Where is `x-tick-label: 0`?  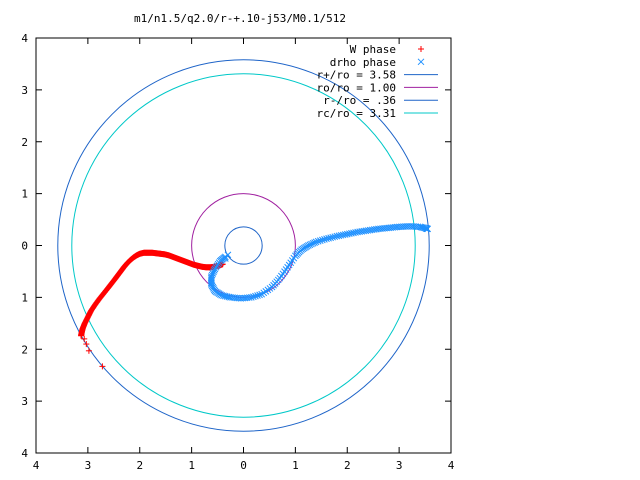 x-tick-label: 0 is located at coordinates (243, 465).